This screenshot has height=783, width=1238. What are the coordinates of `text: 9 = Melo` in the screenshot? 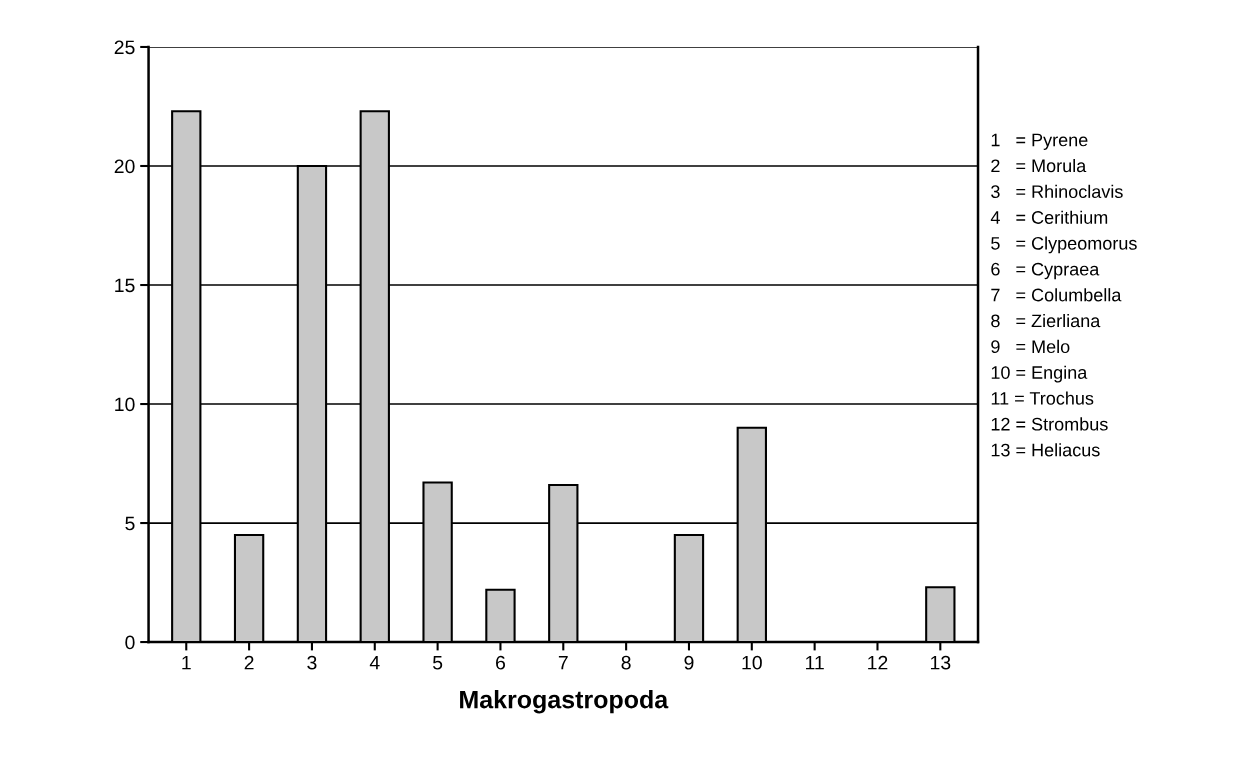 It's located at (1030, 346).